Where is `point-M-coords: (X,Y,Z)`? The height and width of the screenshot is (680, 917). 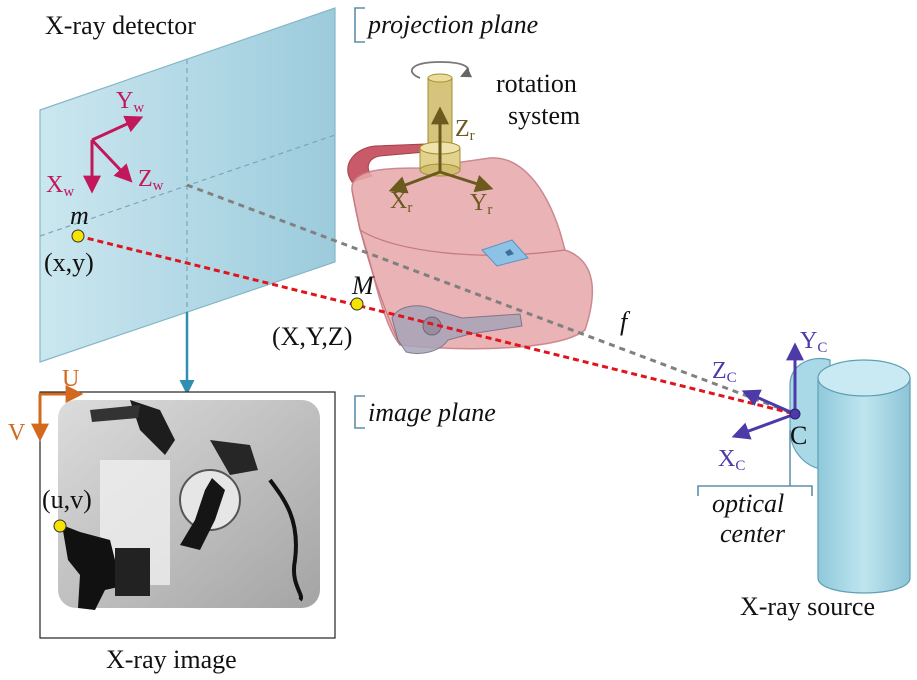 point-M-coords: (X,Y,Z) is located at coordinates (312, 336).